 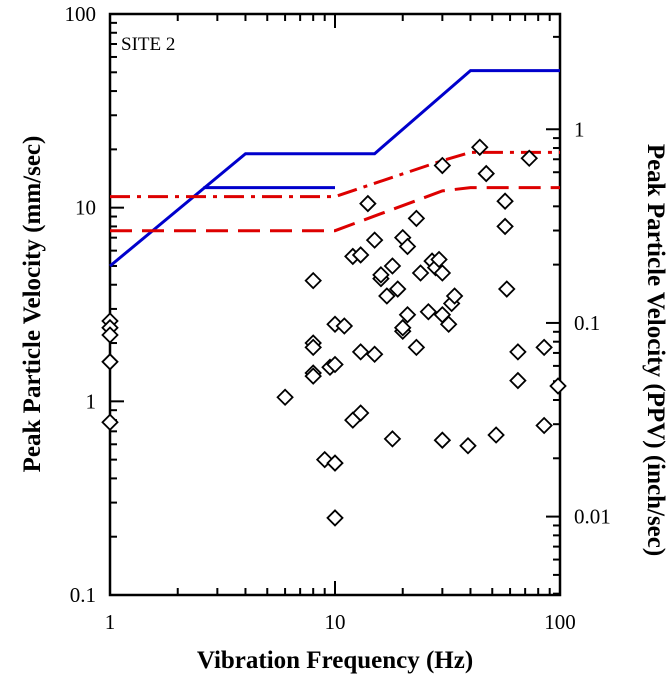 I want to click on y-tick-label: 0.1, so click(x=83, y=595).